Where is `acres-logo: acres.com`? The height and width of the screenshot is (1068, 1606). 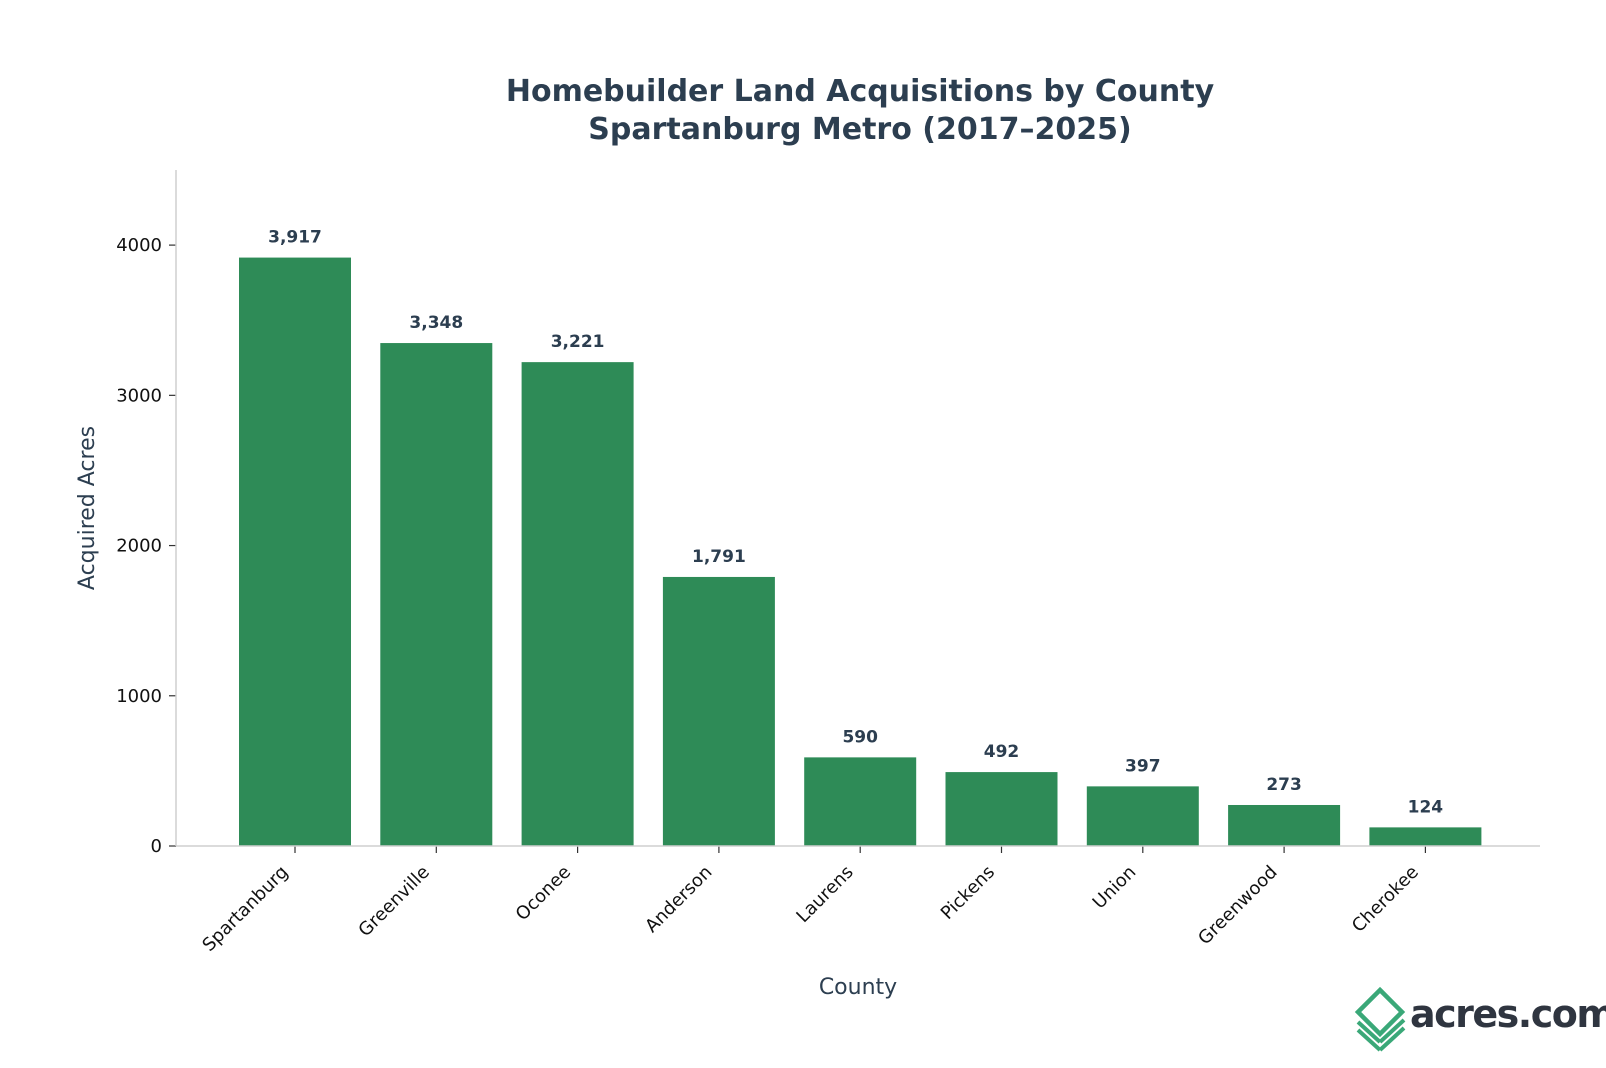
acres-logo: acres.com is located at coordinates (1480, 1019).